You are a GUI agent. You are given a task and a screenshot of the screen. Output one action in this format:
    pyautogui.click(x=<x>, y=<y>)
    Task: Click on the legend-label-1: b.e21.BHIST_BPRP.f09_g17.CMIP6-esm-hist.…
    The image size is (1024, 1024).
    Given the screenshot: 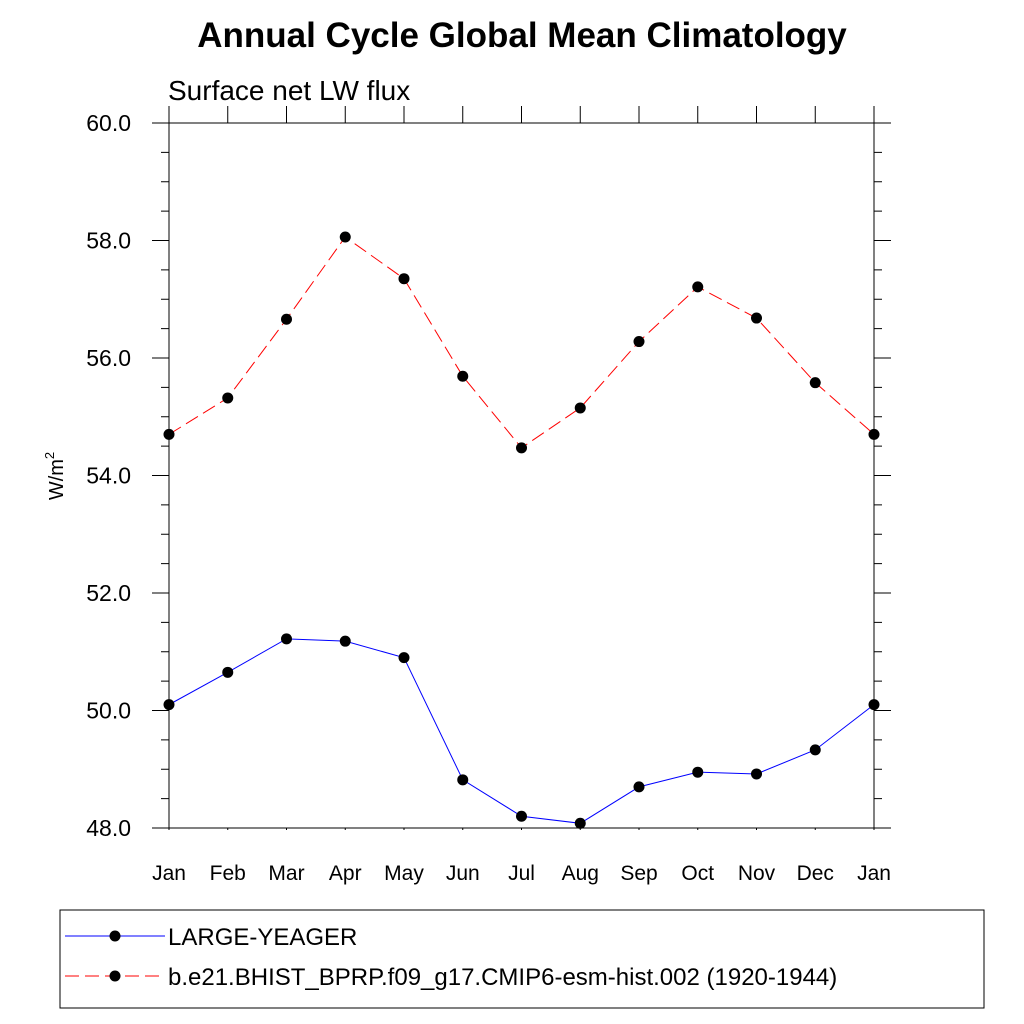 What is the action you would take?
    pyautogui.click(x=502, y=977)
    